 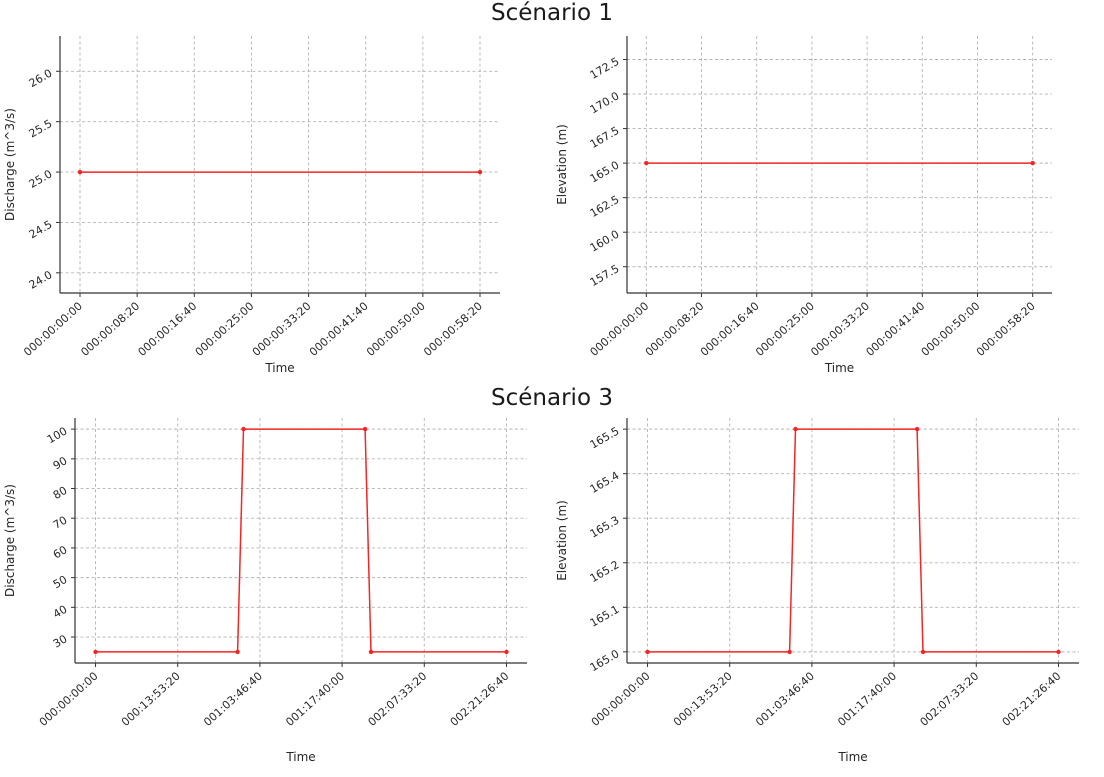 What do you see at coordinates (605, 527) in the screenshot?
I see `y-tick-label: 165.3` at bounding box center [605, 527].